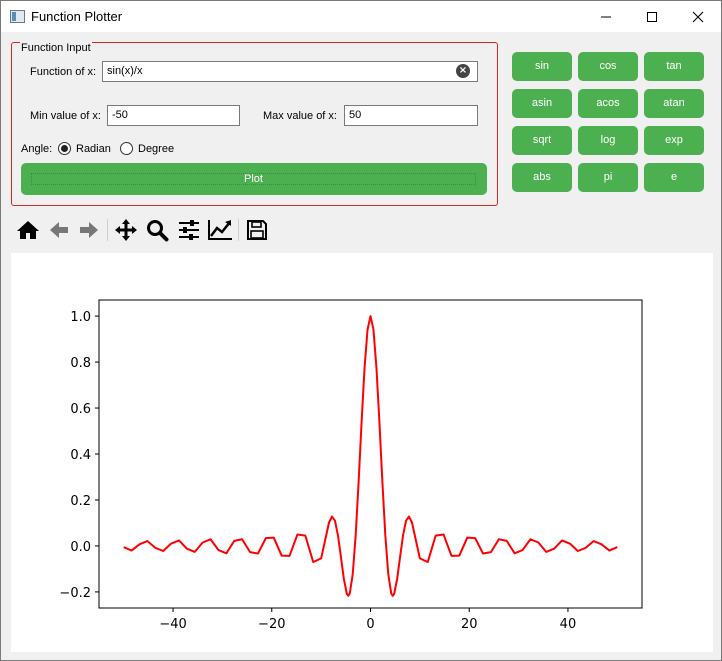 The width and height of the screenshot is (722, 661). I want to click on minimize-button, so click(606, 16).